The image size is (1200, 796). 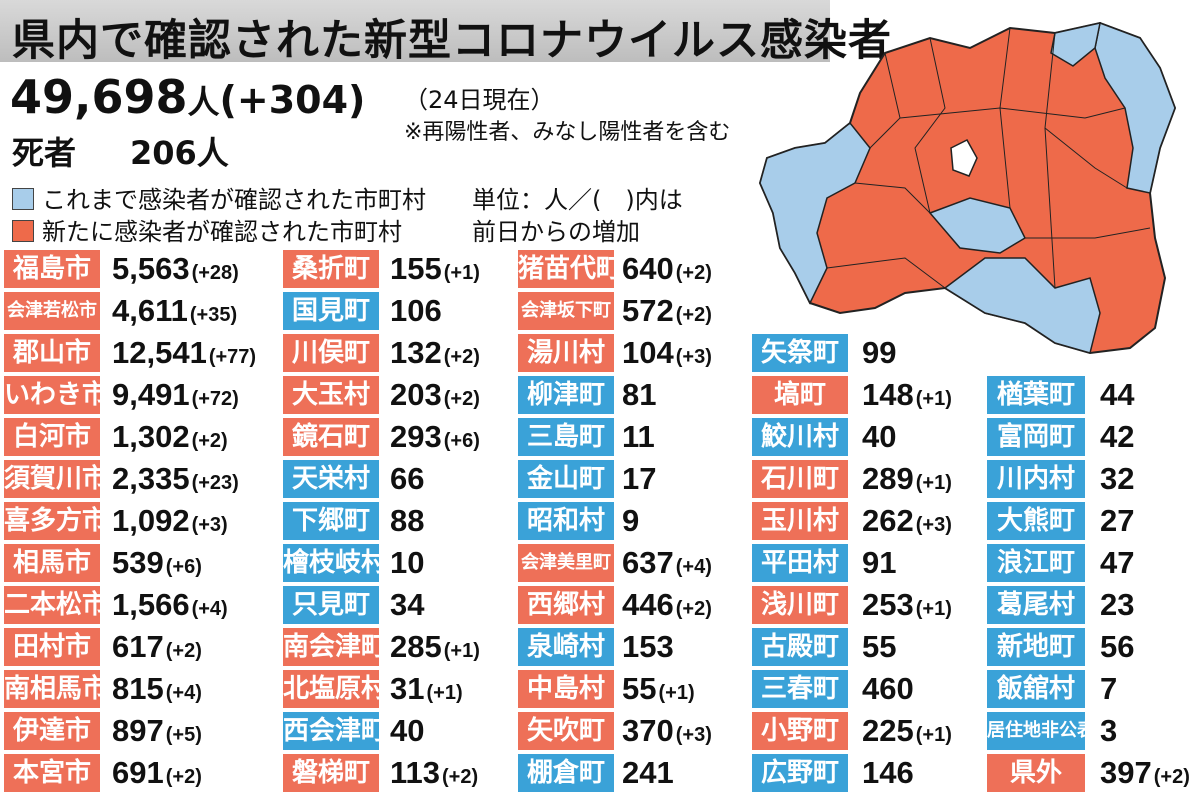 I want to click on unit-note-line2: 前日からの増加, so click(x=556, y=232).